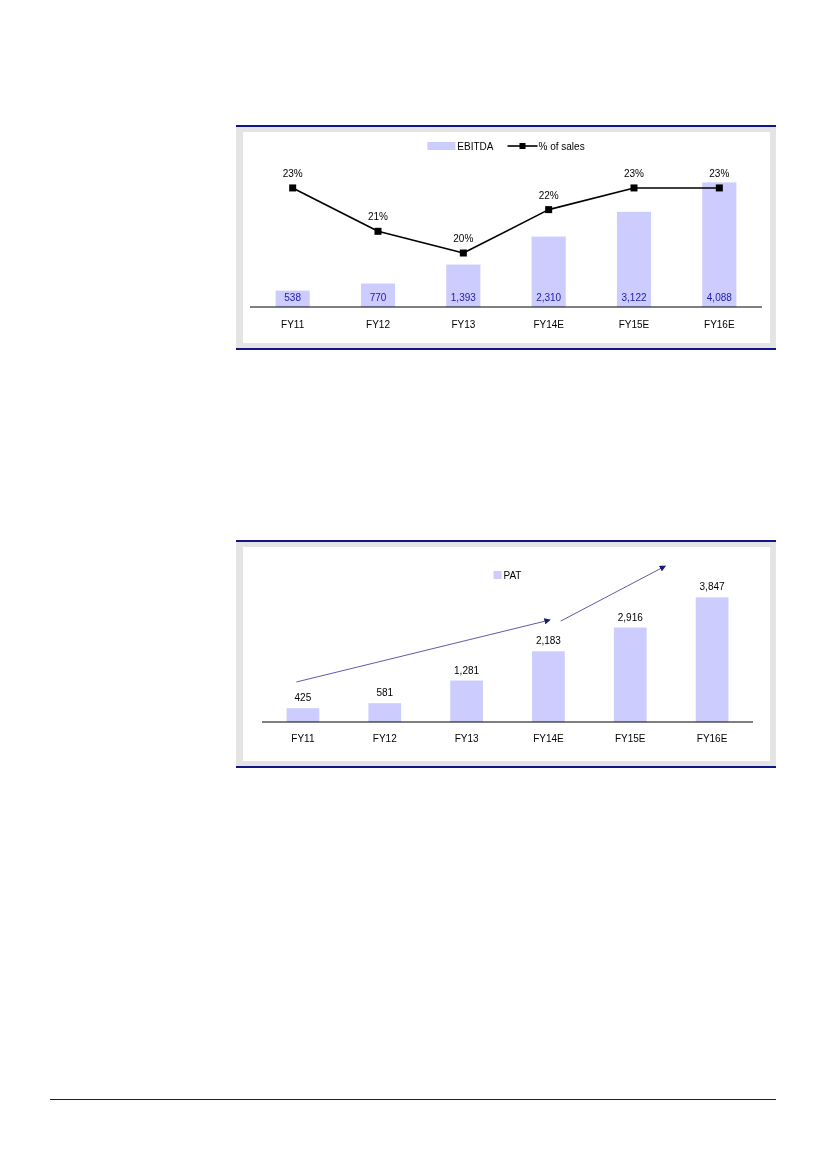 This screenshot has height=1169, width=826. I want to click on x-tick-label: FY15E, so click(630, 738).